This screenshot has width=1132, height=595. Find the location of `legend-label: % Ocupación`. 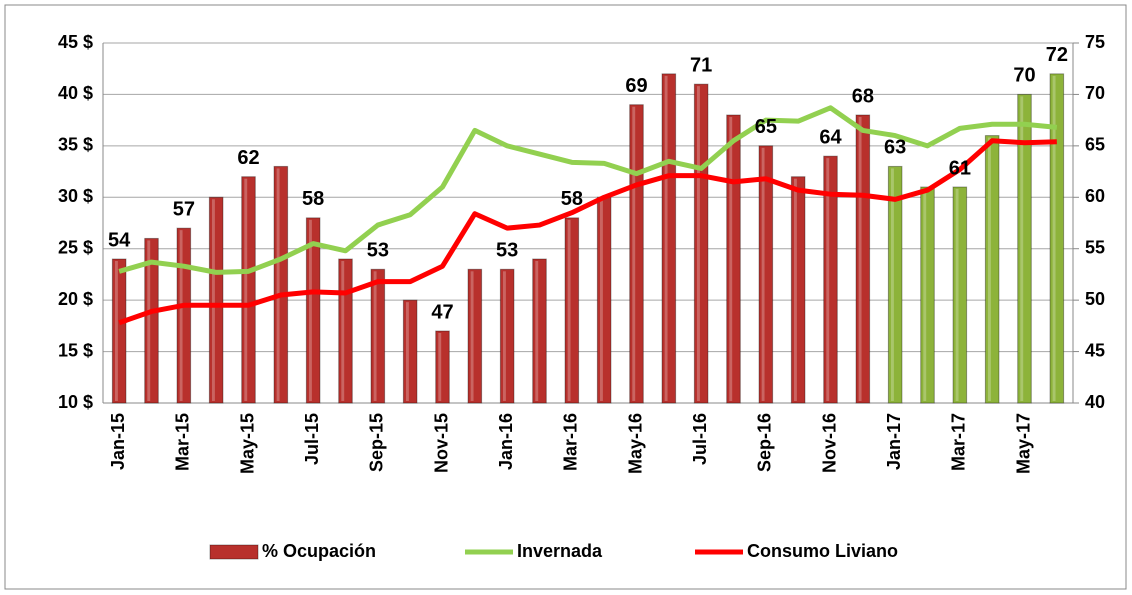

legend-label: % Ocupación is located at coordinates (319, 551).